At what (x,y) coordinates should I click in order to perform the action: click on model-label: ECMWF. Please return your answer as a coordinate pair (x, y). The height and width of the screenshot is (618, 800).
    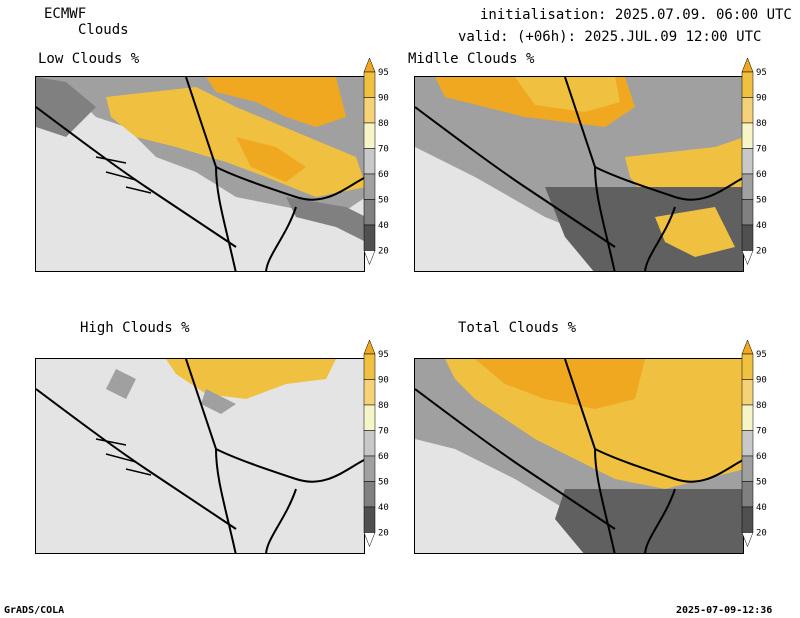
    Looking at the image, I should click on (65, 14).